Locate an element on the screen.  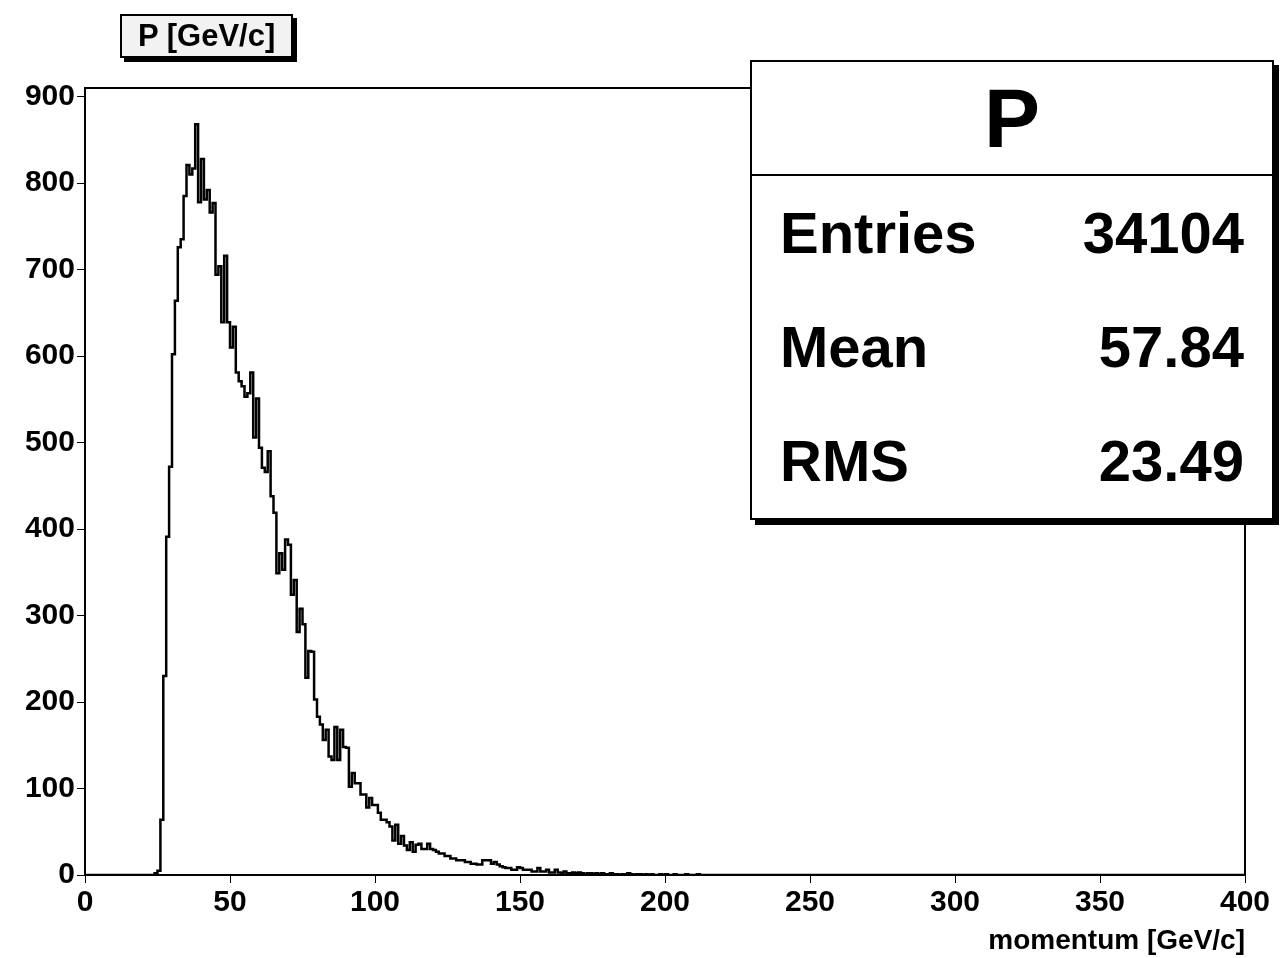
x-tick-label: 400 is located at coordinates (1245, 901).